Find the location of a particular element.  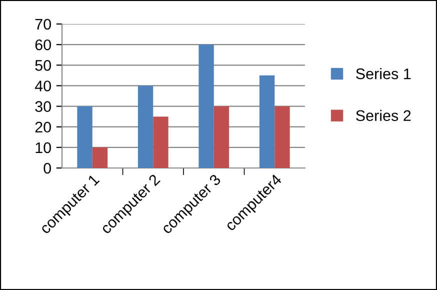

y-tick-label: 20 is located at coordinates (43, 127).